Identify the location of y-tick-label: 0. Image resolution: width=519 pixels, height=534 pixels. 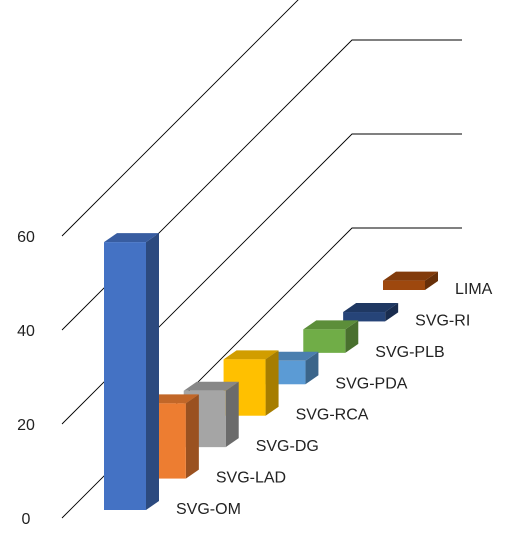
(26, 519).